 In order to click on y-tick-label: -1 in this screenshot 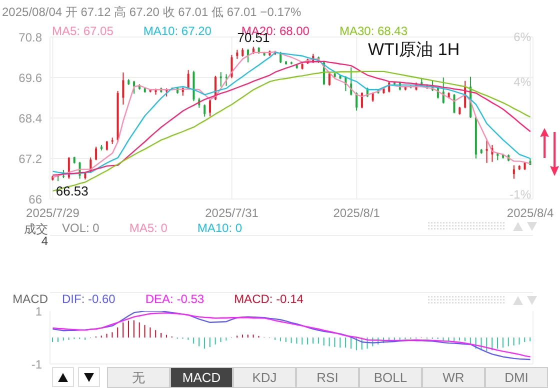, I will do `click(36, 364)`.